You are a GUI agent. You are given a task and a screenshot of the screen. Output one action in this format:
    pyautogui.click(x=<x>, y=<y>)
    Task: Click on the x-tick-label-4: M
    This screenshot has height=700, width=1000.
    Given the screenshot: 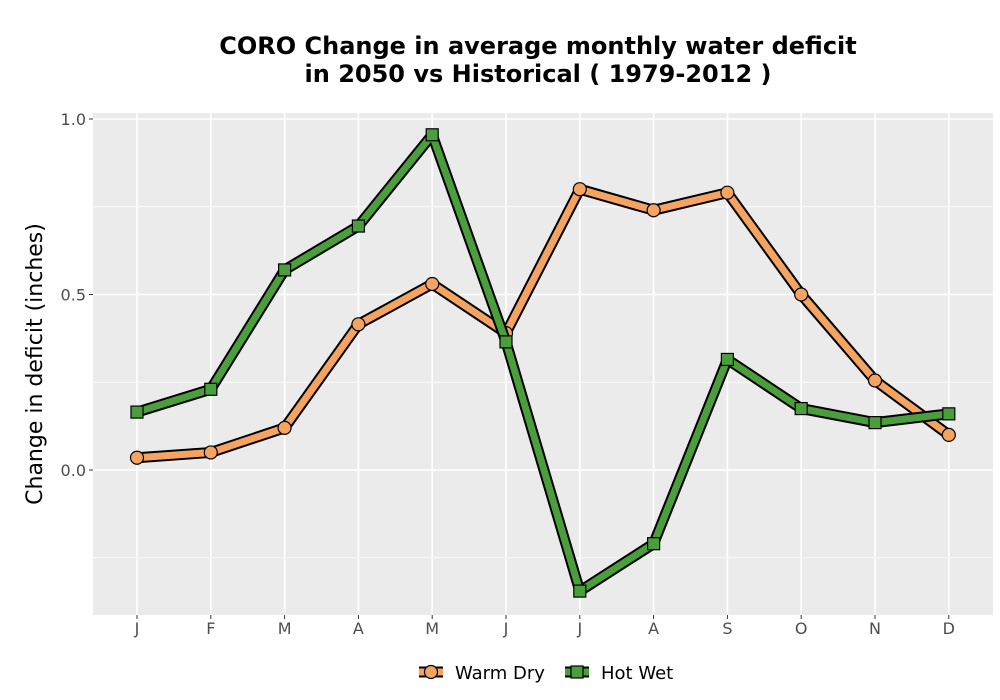 What is the action you would take?
    pyautogui.click(x=432, y=628)
    